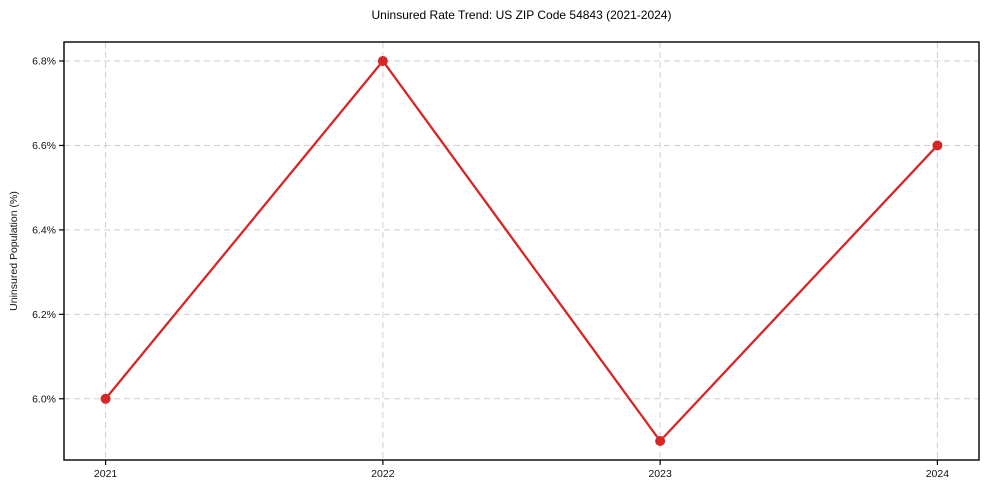 This screenshot has width=989, height=490. I want to click on x-tick-label: 2024, so click(938, 474).